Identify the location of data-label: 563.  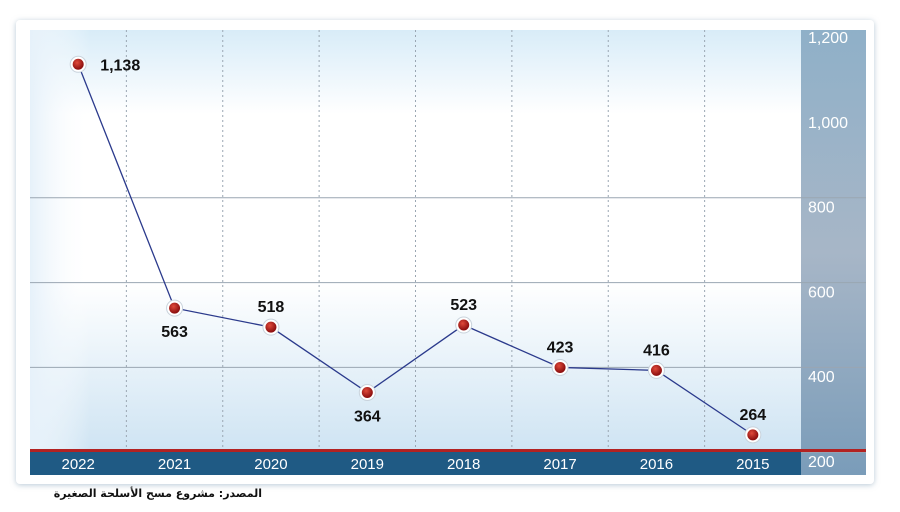
(174, 332).